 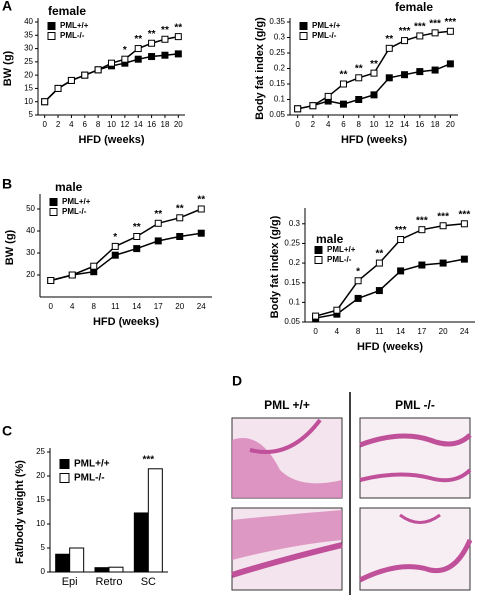 What do you see at coordinates (7, 184) in the screenshot?
I see `panel-label: B` at bounding box center [7, 184].